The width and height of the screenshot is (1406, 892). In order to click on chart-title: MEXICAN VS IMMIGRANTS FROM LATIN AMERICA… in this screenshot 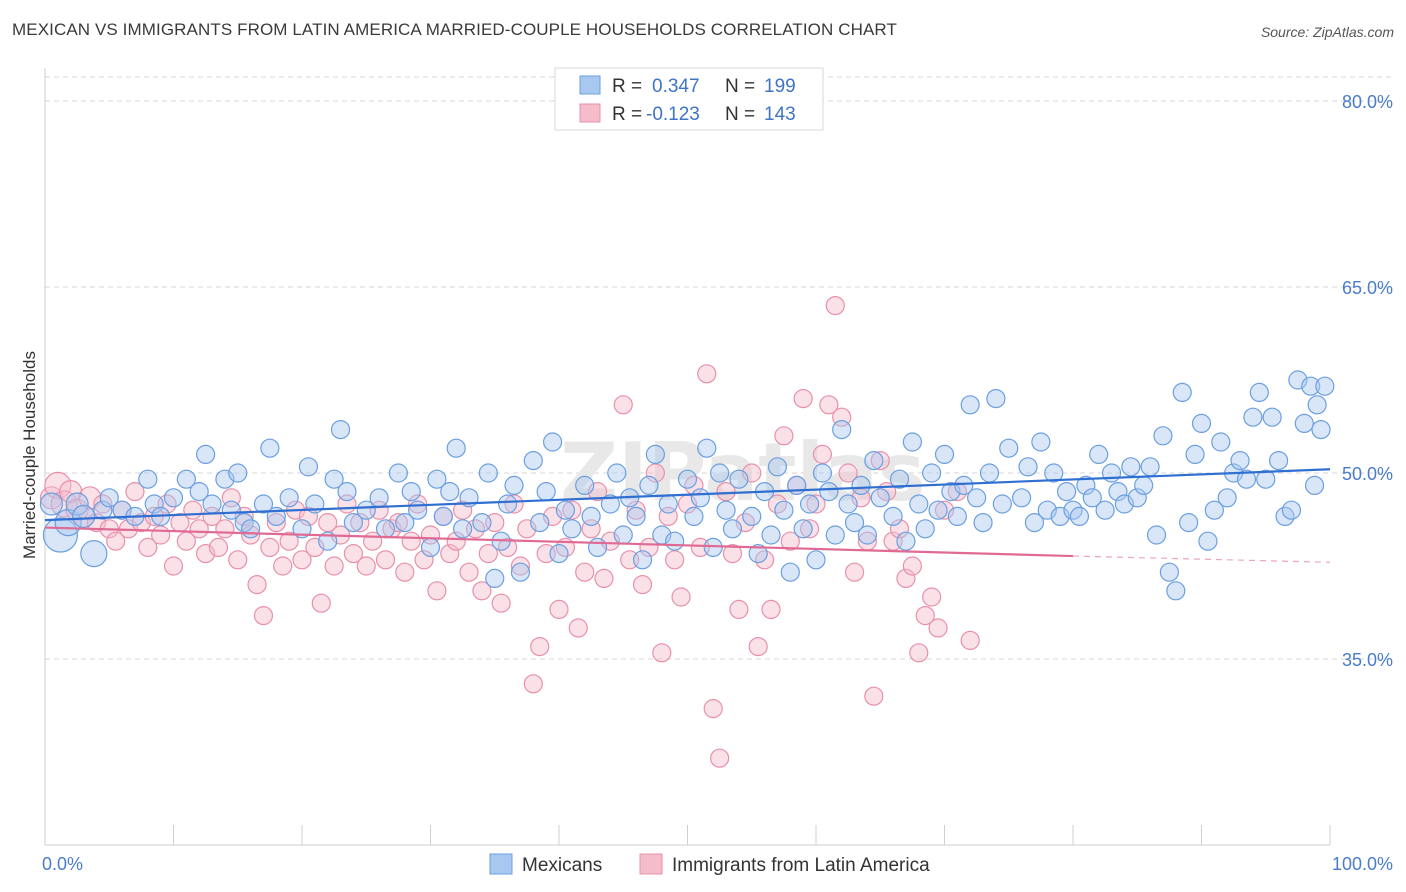, I will do `click(454, 29)`.